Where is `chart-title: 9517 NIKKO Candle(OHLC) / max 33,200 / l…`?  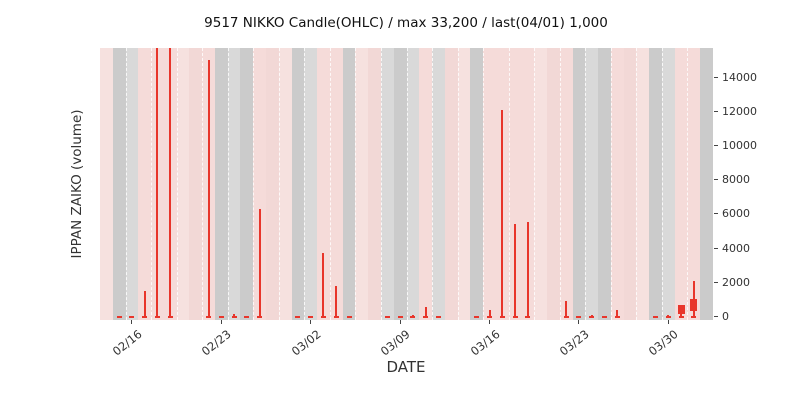
chart-title: 9517 NIKKO Candle(OHLC) / max 33,200 / l… is located at coordinates (406, 23).